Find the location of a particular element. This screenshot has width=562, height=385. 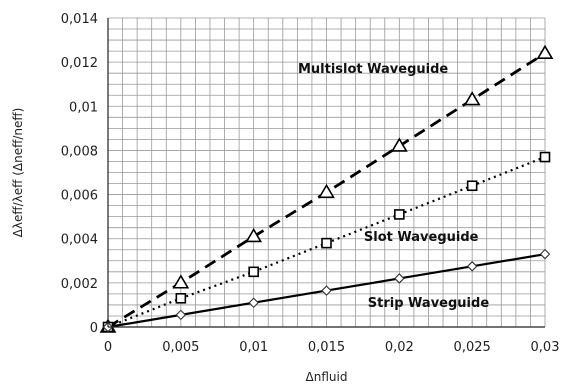

x-tick-label: 0,01 is located at coordinates (253, 347).